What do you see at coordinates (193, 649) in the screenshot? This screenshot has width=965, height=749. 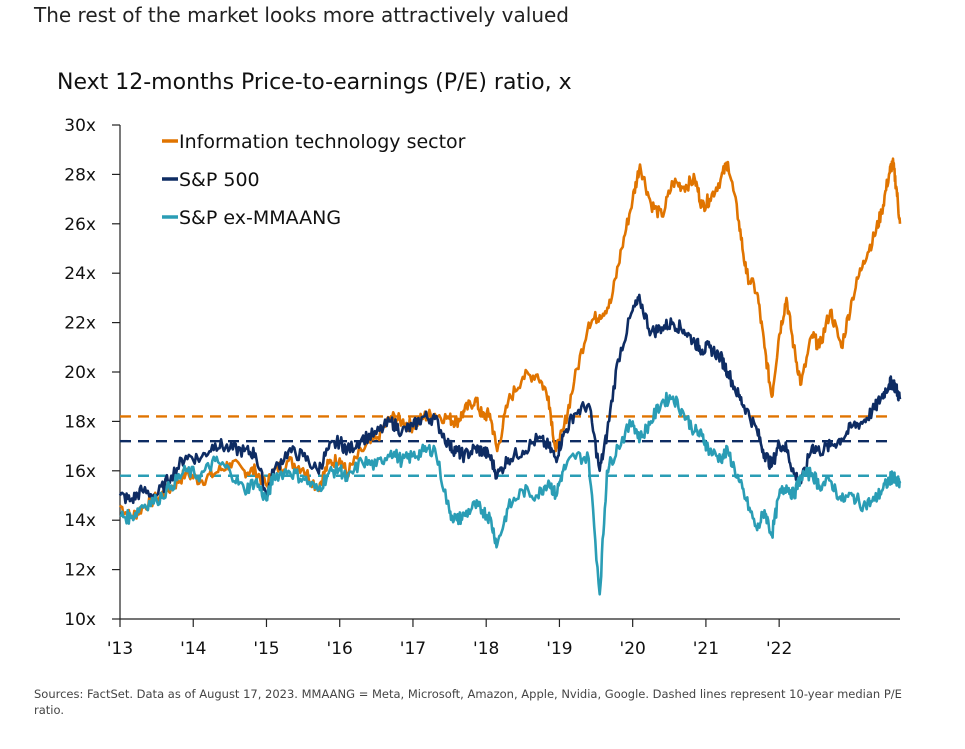 I see `x-tick-label: '14` at bounding box center [193, 649].